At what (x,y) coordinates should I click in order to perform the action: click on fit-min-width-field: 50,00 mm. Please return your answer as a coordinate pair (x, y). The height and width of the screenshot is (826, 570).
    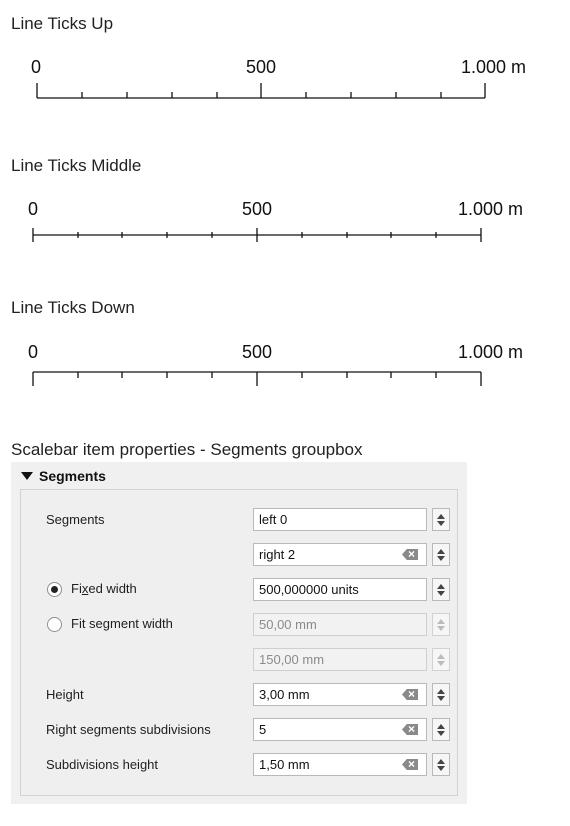
    Looking at the image, I should click on (340, 624).